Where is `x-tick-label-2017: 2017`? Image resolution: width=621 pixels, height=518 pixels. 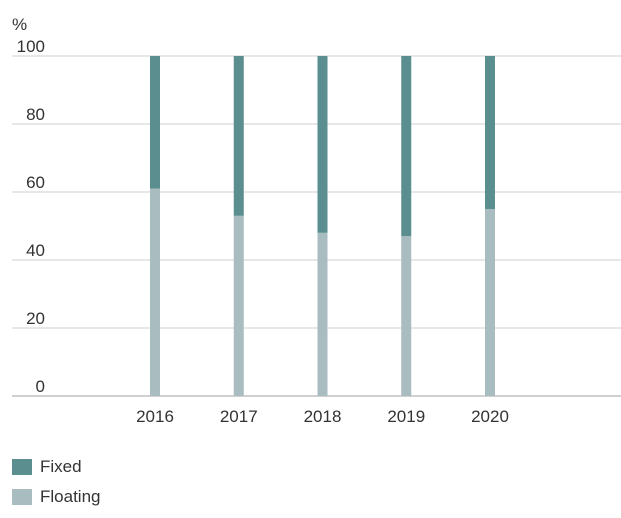 x-tick-label-2017: 2017 is located at coordinates (239, 416).